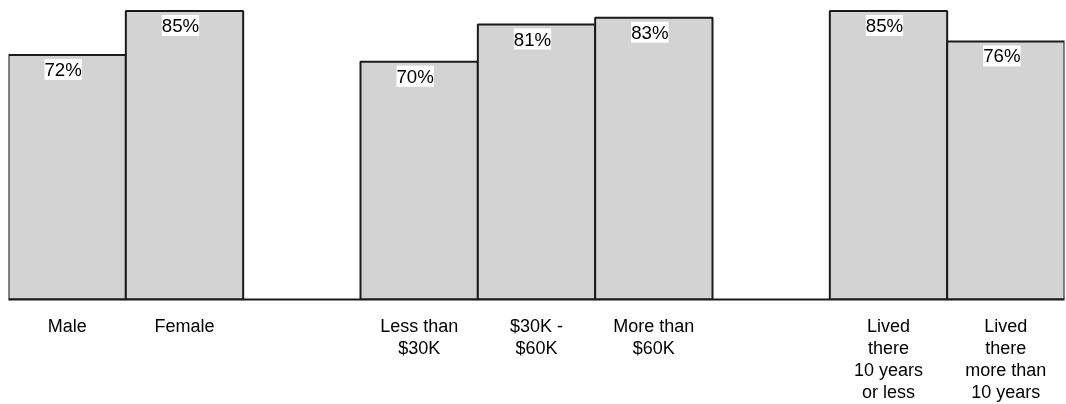 The image size is (1066, 404). I want to click on x-tick-label: Lived there more than 10 years, so click(1006, 358).